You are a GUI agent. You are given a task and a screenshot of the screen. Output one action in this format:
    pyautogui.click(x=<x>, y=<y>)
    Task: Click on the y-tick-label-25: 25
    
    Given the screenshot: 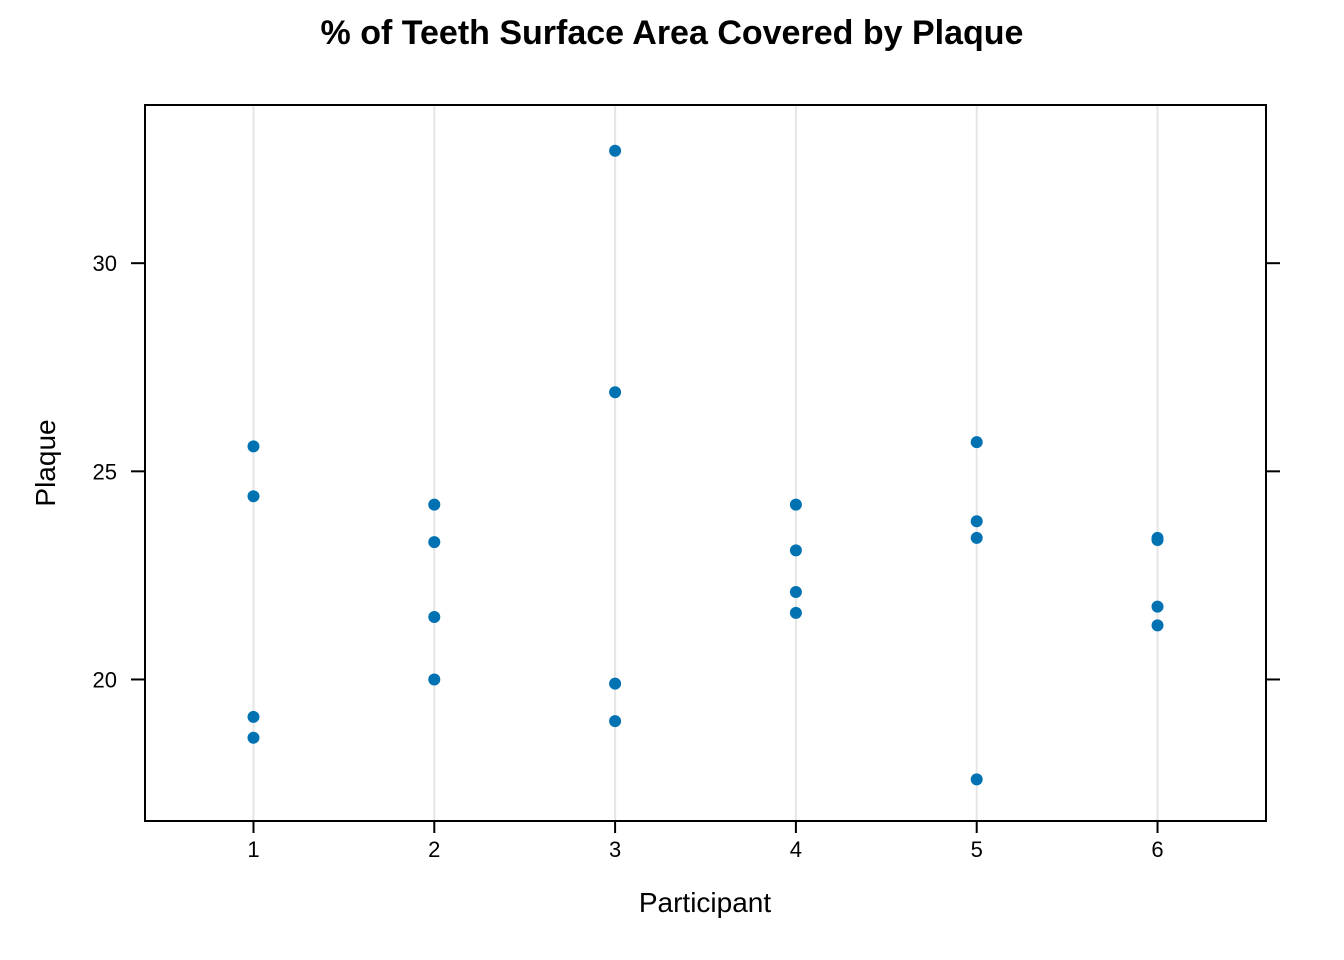 What is the action you would take?
    pyautogui.click(x=105, y=471)
    